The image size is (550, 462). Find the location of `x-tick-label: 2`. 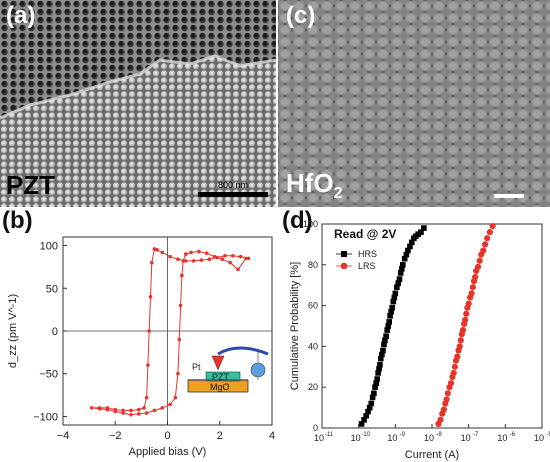

x-tick-label: 2 is located at coordinates (220, 436).